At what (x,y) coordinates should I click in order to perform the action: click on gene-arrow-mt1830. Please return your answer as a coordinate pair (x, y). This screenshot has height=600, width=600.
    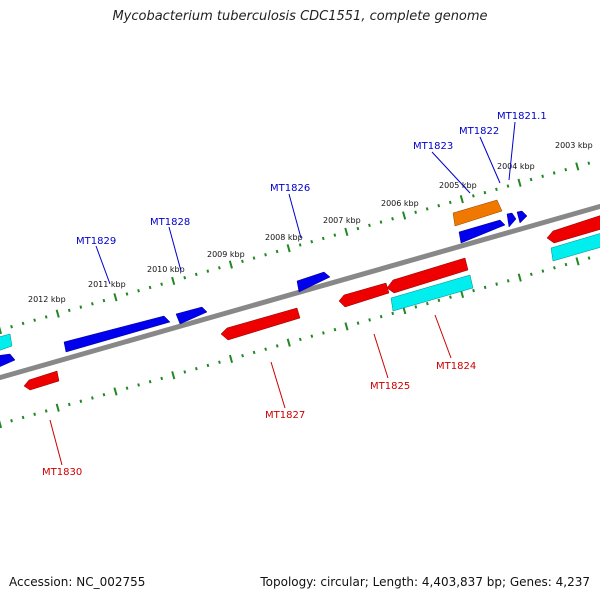
    Looking at the image, I should click on (41, 380).